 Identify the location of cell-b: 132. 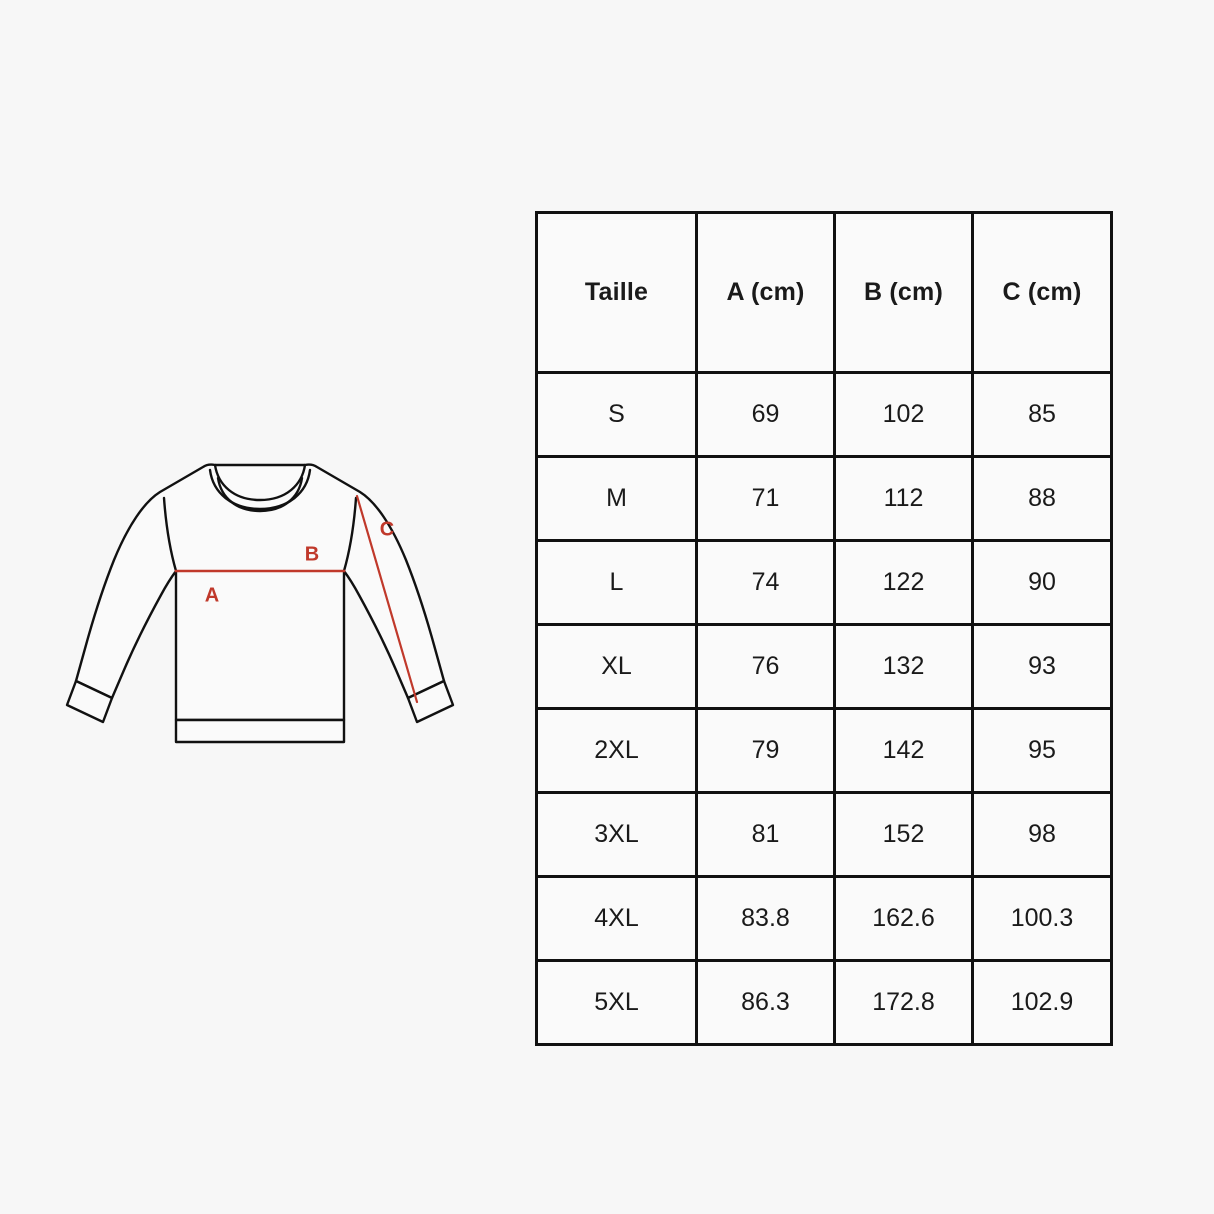
(903, 666).